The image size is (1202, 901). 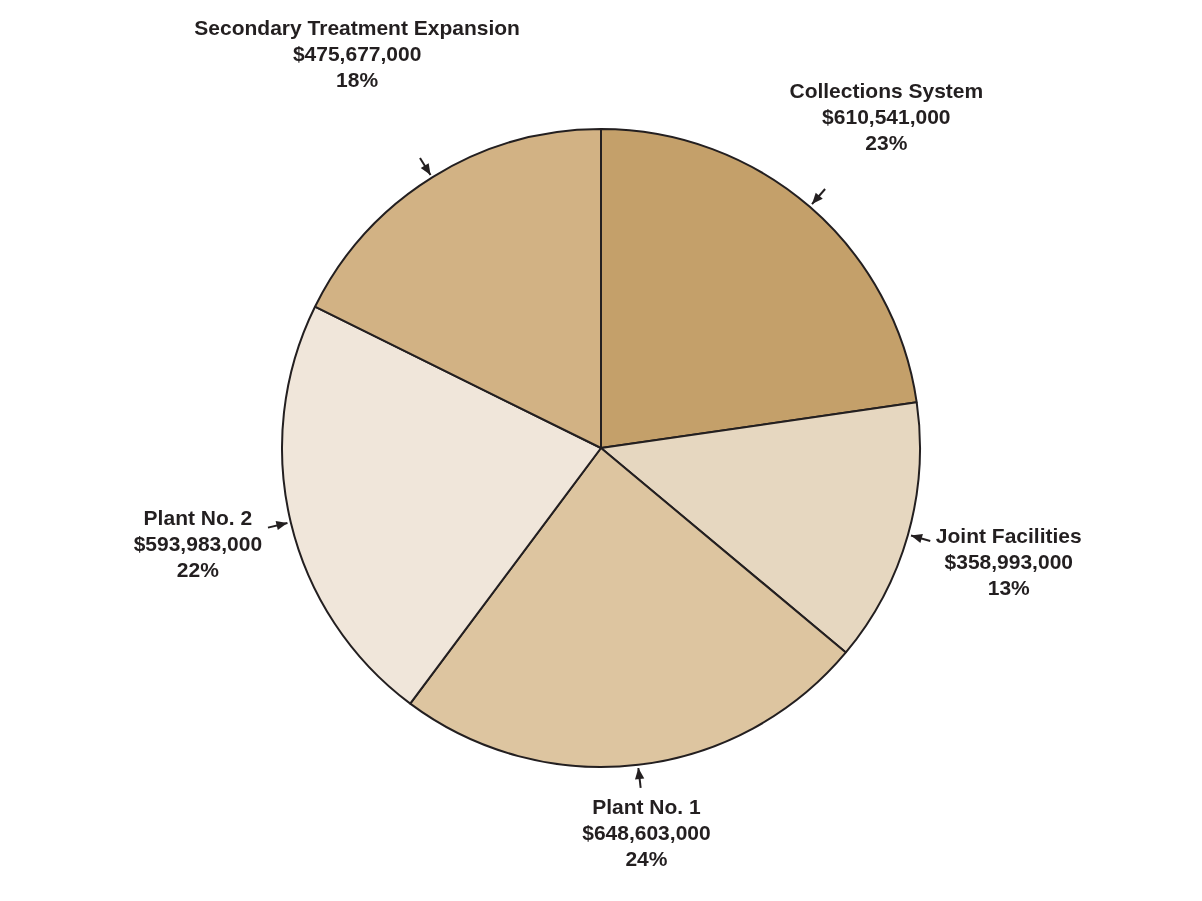 I want to click on data-label: $358,993,000 13%, so click(x=1008, y=575).